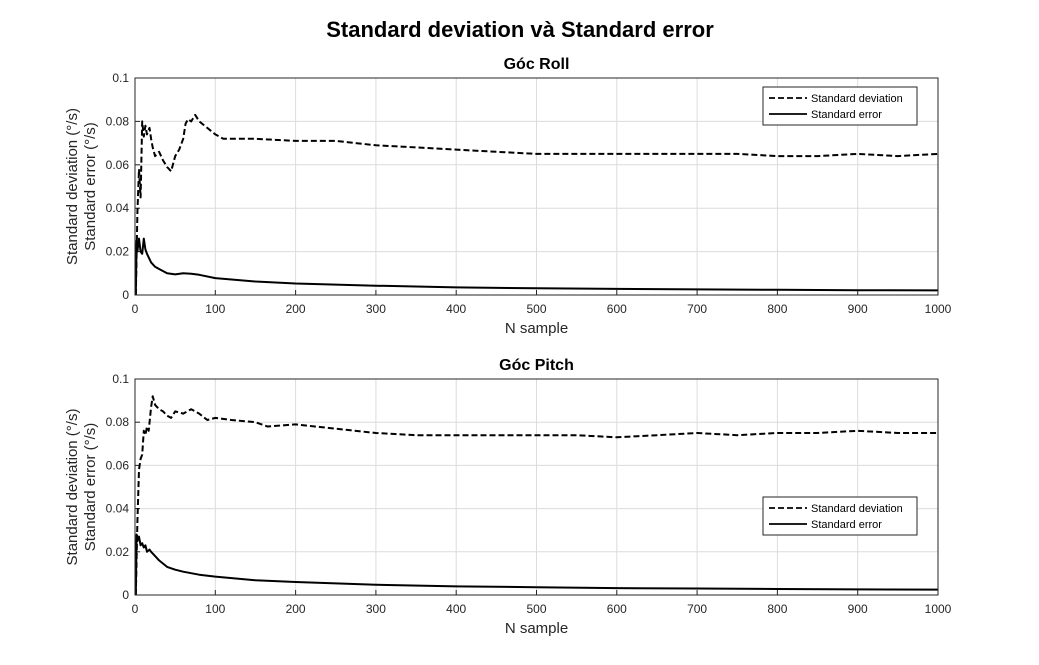  I want to click on subplot-title: Góc Pitch, so click(536, 365).